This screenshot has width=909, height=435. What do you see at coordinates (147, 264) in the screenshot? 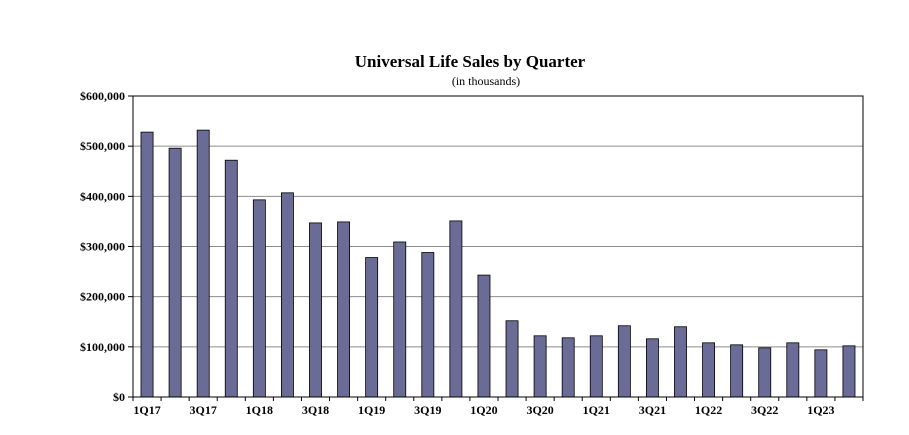
I see `bar-1Q17` at bounding box center [147, 264].